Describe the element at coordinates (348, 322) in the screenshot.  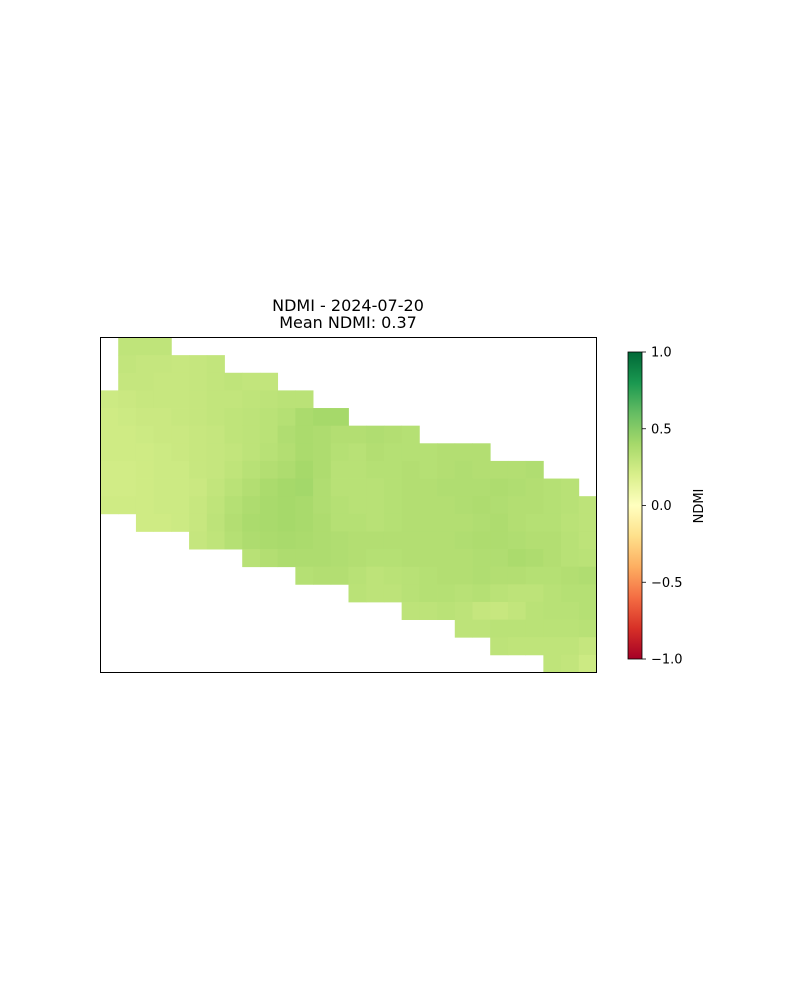
I see `chart-subtitle: Mean NDMI: 0.37` at that location.